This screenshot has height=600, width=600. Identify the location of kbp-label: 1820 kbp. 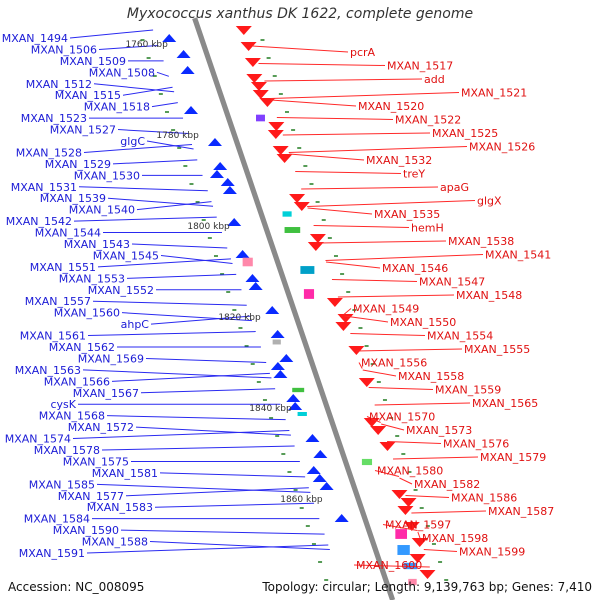
(239, 318).